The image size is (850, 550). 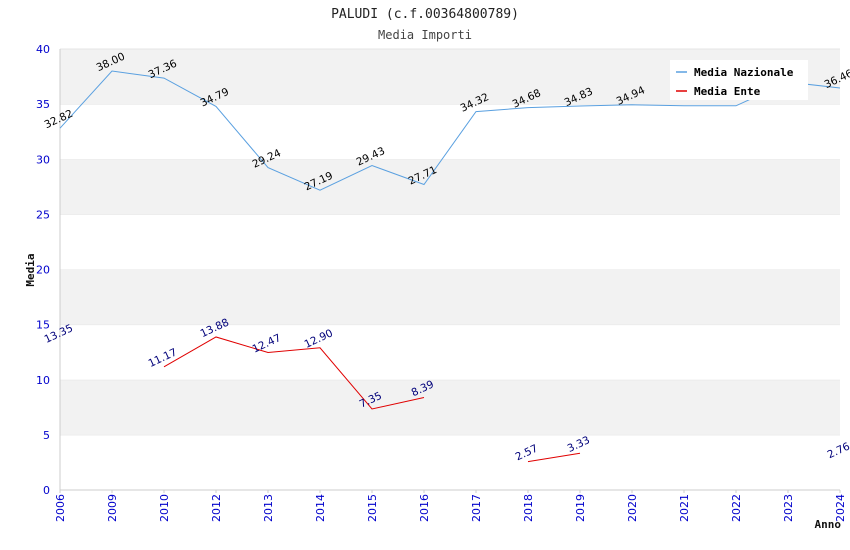 What do you see at coordinates (43, 49) in the screenshot?
I see `y-tick-label: 40` at bounding box center [43, 49].